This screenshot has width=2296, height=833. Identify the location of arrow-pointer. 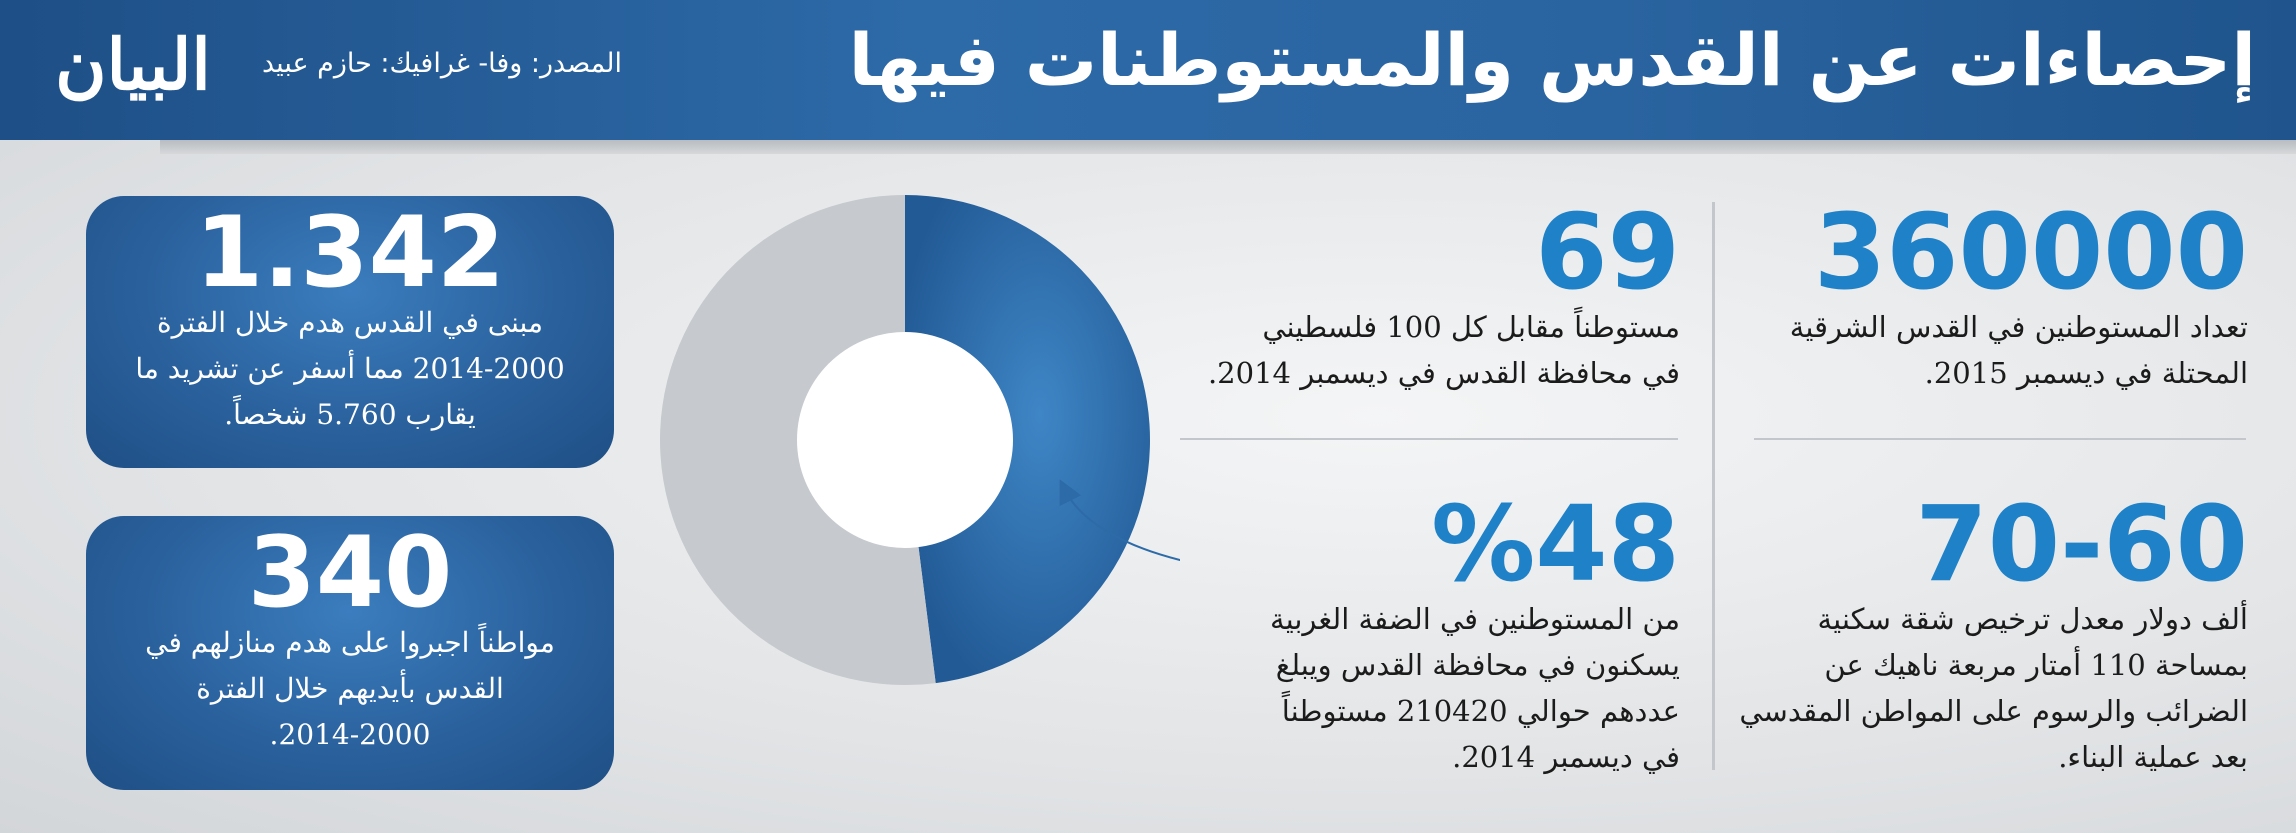
(1119, 520).